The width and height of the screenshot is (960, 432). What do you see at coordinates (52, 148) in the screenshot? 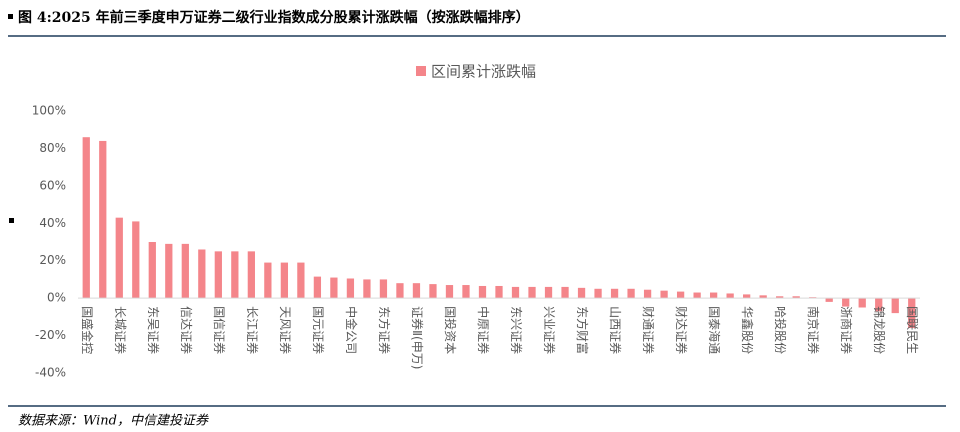
I see `y-tick-label: 80%` at bounding box center [52, 148].